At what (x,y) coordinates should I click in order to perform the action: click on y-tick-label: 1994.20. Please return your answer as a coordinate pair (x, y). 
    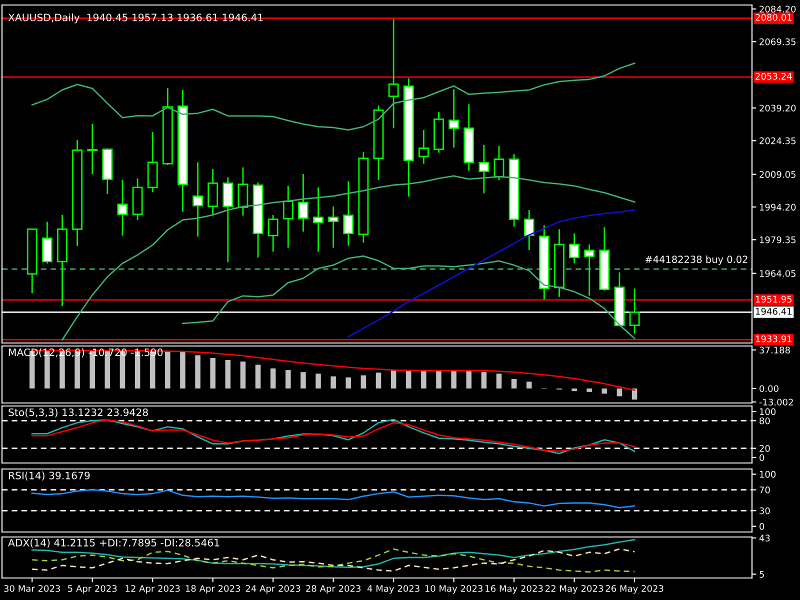
    Looking at the image, I should click on (778, 207).